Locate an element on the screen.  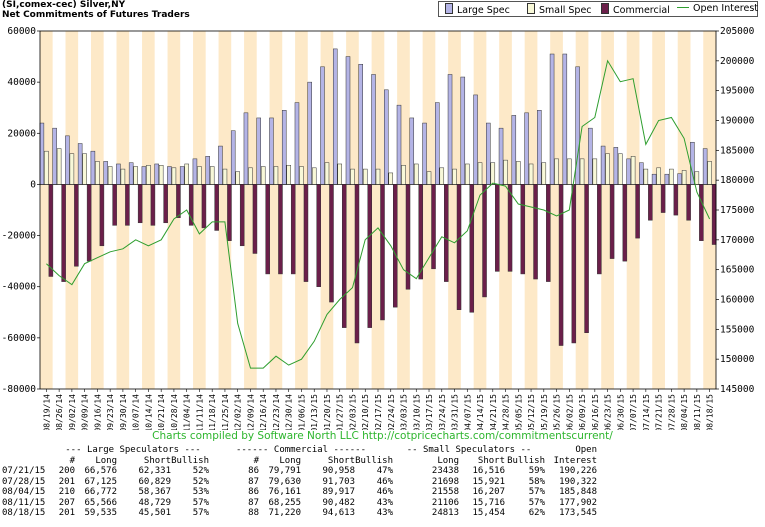
x-tick-label: 05/19/15 is located at coordinates (544, 412).